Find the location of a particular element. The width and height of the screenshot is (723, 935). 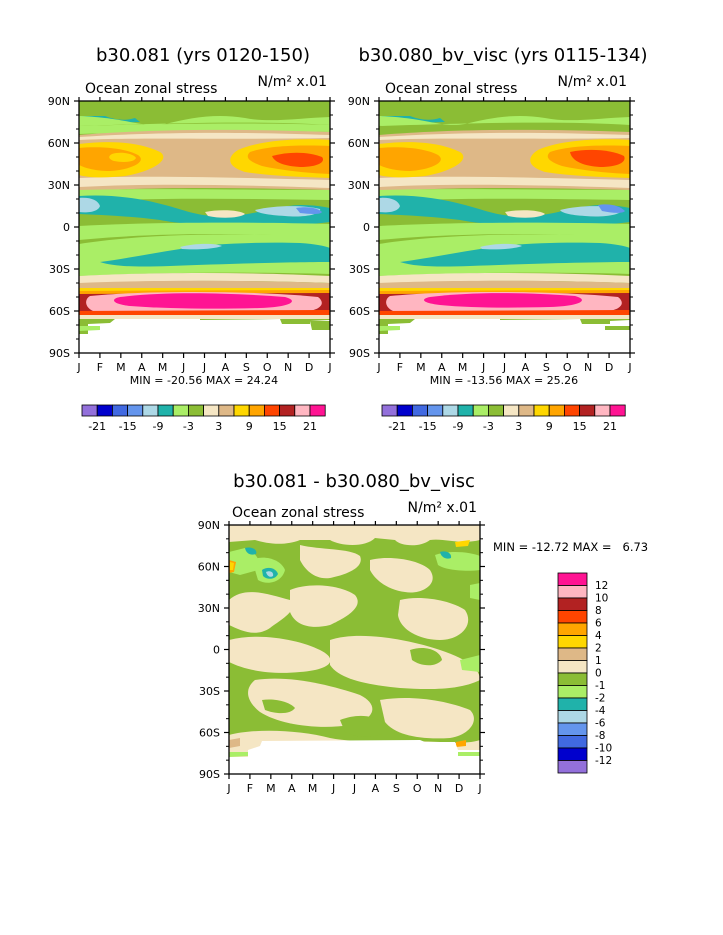

panel-1-subtitle: Ocean zonal stress is located at coordinates (151, 89).